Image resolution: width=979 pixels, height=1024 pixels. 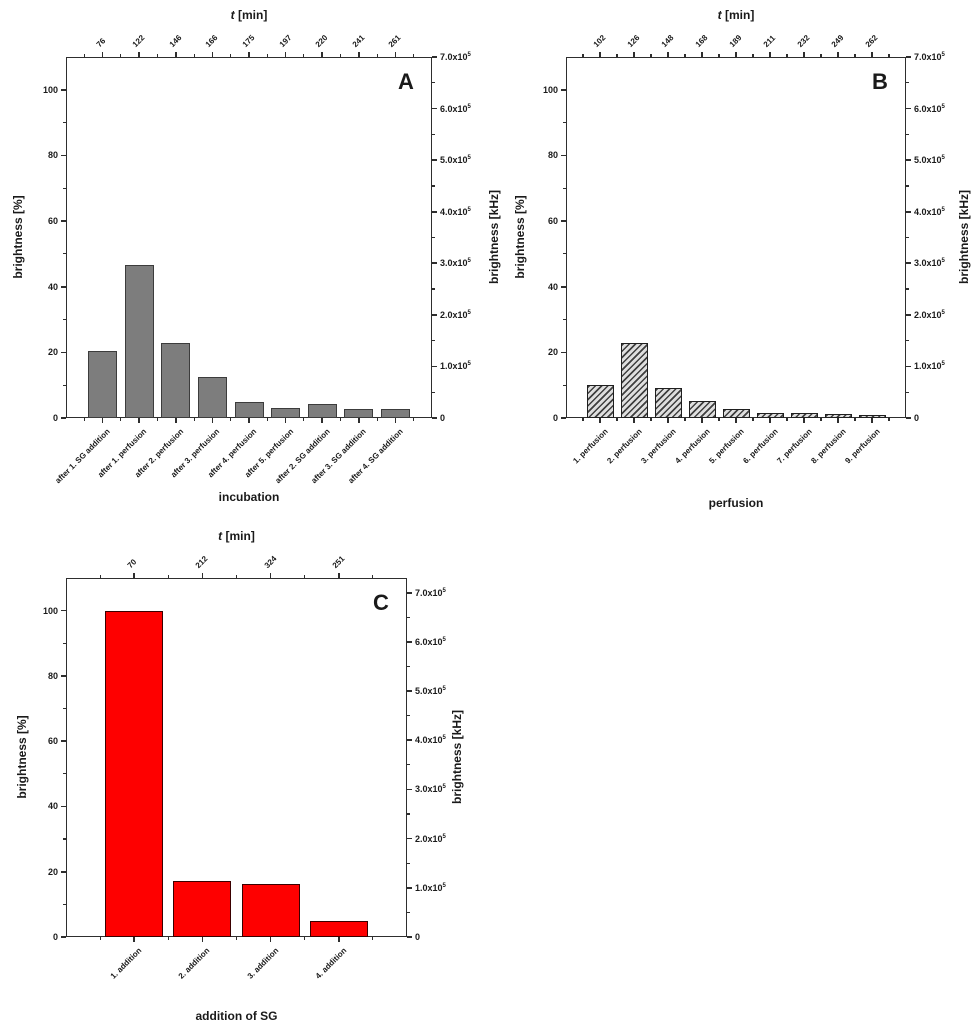 What do you see at coordinates (52, 352) in the screenshot?
I see `left-axis-tick-label: 20` at bounding box center [52, 352].